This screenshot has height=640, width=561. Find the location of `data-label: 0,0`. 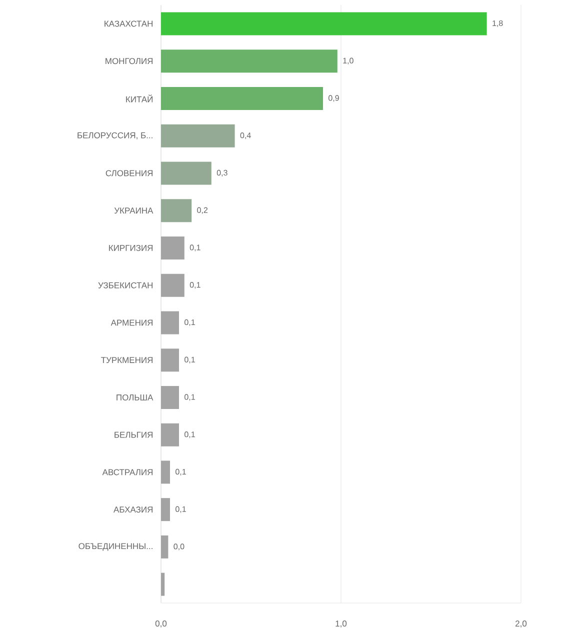

data-label: 0,0 is located at coordinates (179, 547).